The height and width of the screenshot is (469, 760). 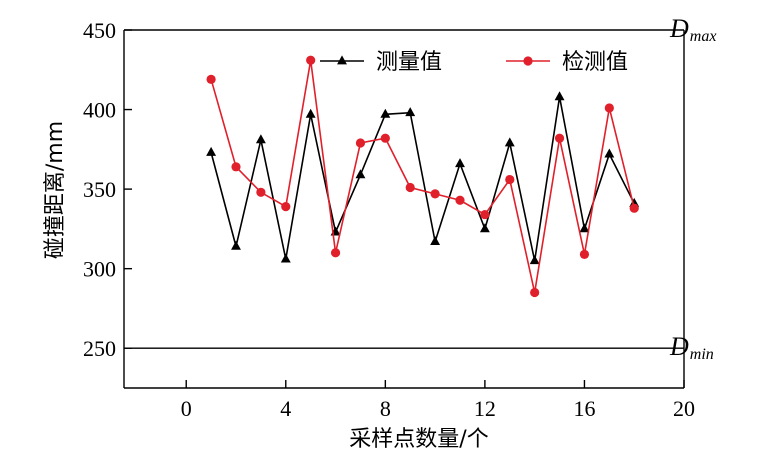 I want to click on x-tick-label: 16, so click(x=584, y=408).